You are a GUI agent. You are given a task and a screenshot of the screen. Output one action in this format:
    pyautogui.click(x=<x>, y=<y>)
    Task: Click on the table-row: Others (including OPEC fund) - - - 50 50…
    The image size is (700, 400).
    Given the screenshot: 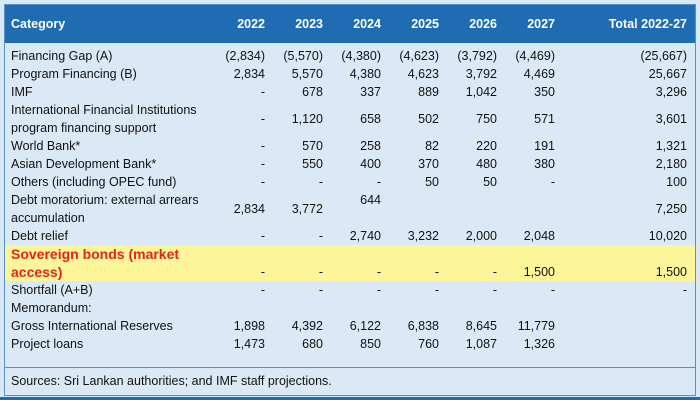 What is the action you would take?
    pyautogui.click(x=350, y=182)
    